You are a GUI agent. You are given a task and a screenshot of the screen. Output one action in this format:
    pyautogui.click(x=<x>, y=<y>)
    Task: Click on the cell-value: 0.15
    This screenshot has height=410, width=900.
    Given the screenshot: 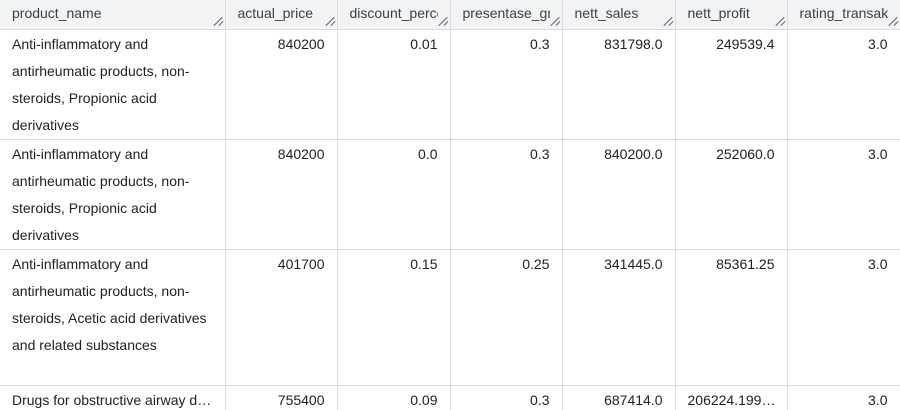 What is the action you would take?
    pyautogui.click(x=424, y=263)
    